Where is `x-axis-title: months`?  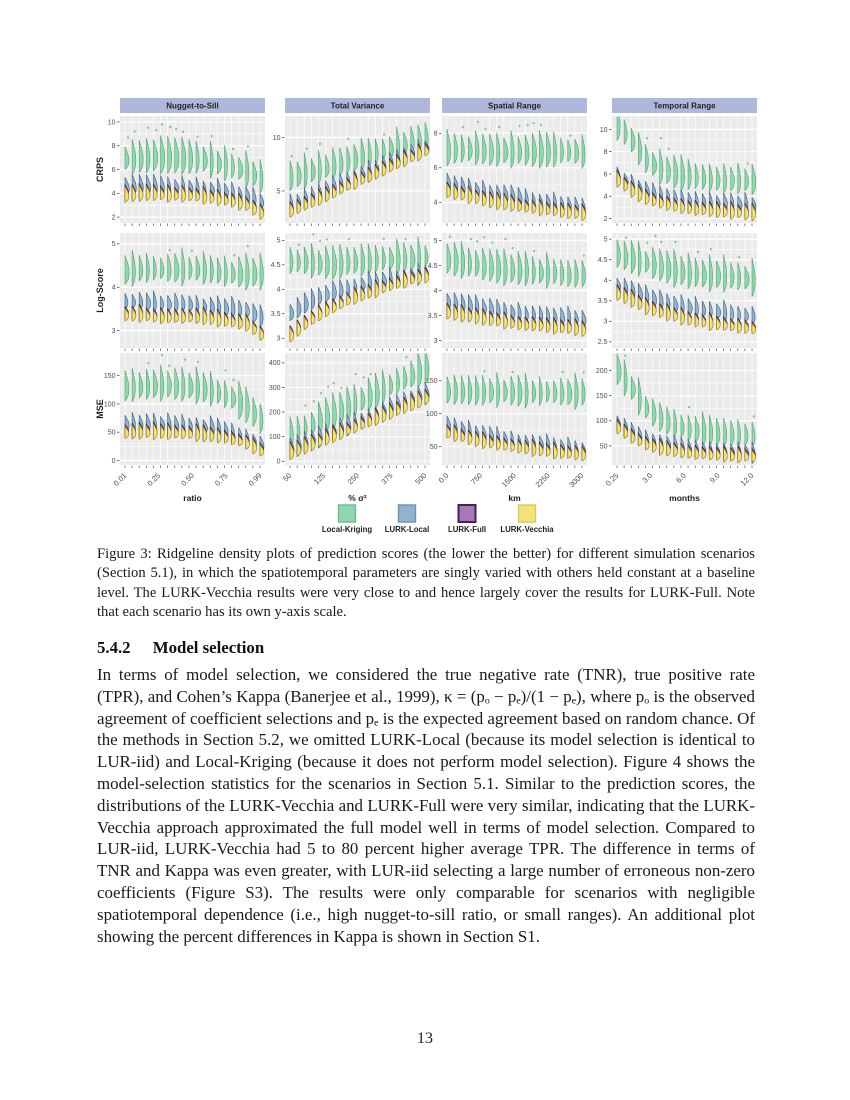 x-axis-title: months is located at coordinates (684, 498).